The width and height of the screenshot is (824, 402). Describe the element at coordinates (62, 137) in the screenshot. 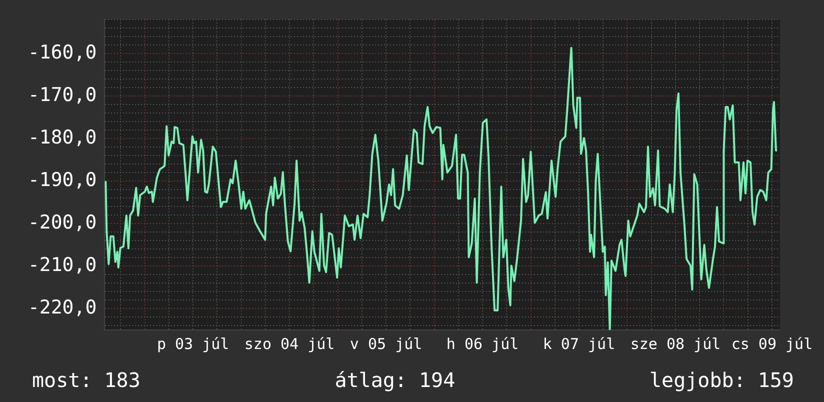

I see `y-tick-label: -180,0` at that location.